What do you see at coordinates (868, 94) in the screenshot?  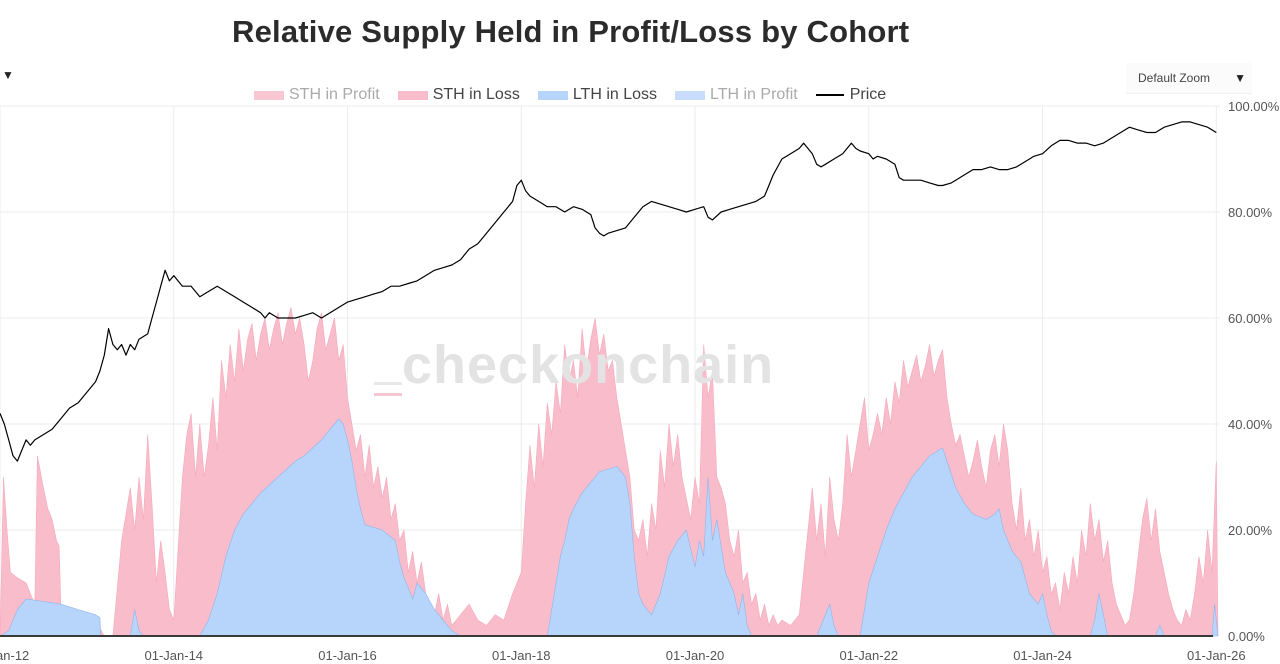 I see `legend-label: Price` at bounding box center [868, 94].